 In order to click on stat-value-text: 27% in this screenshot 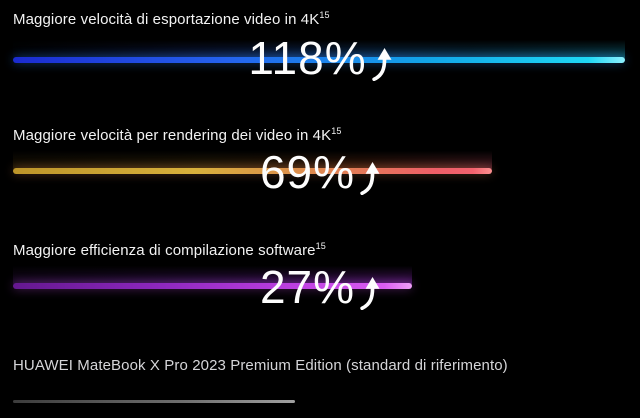, I will do `click(307, 287)`.